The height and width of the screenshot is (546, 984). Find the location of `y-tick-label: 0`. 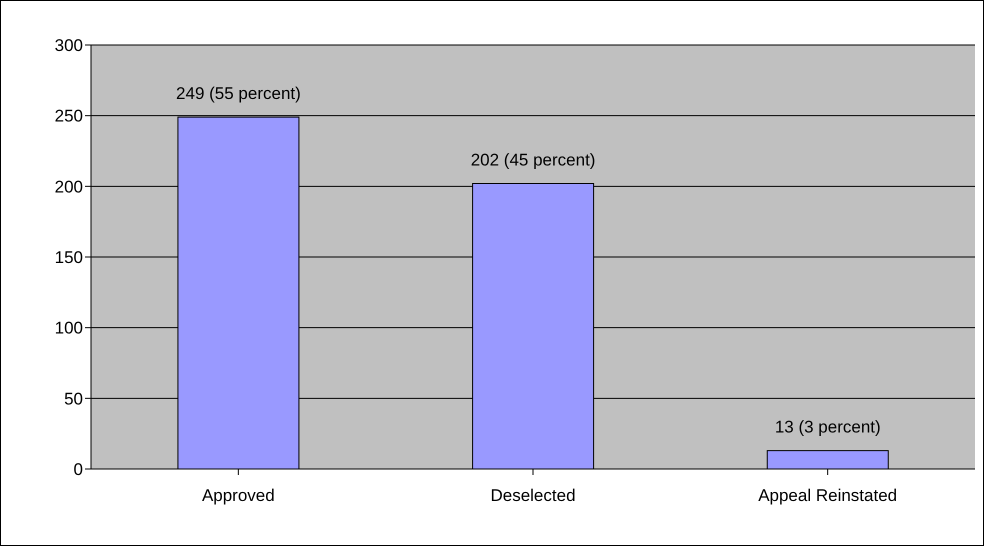

y-tick-label: 0 is located at coordinates (78, 470).